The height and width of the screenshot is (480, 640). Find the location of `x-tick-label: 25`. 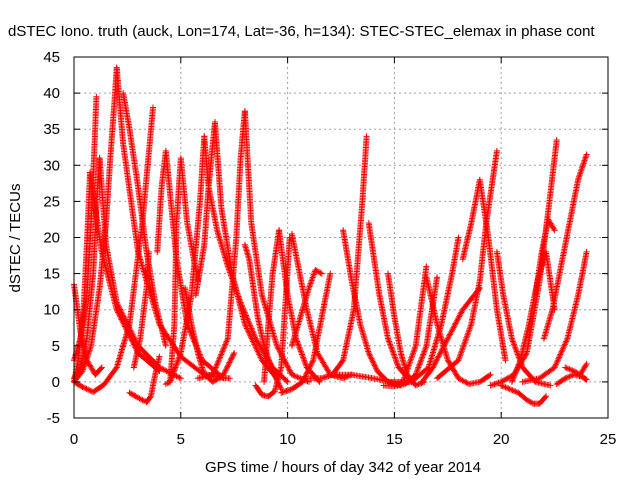

x-tick-label: 25 is located at coordinates (608, 439).